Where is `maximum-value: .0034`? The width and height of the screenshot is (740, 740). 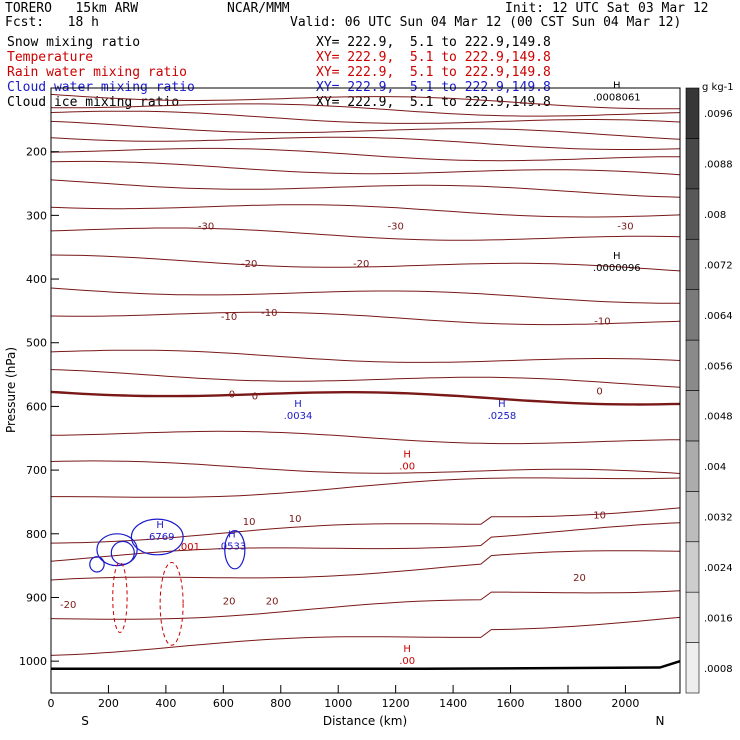
maximum-value: .0034 is located at coordinates (298, 416).